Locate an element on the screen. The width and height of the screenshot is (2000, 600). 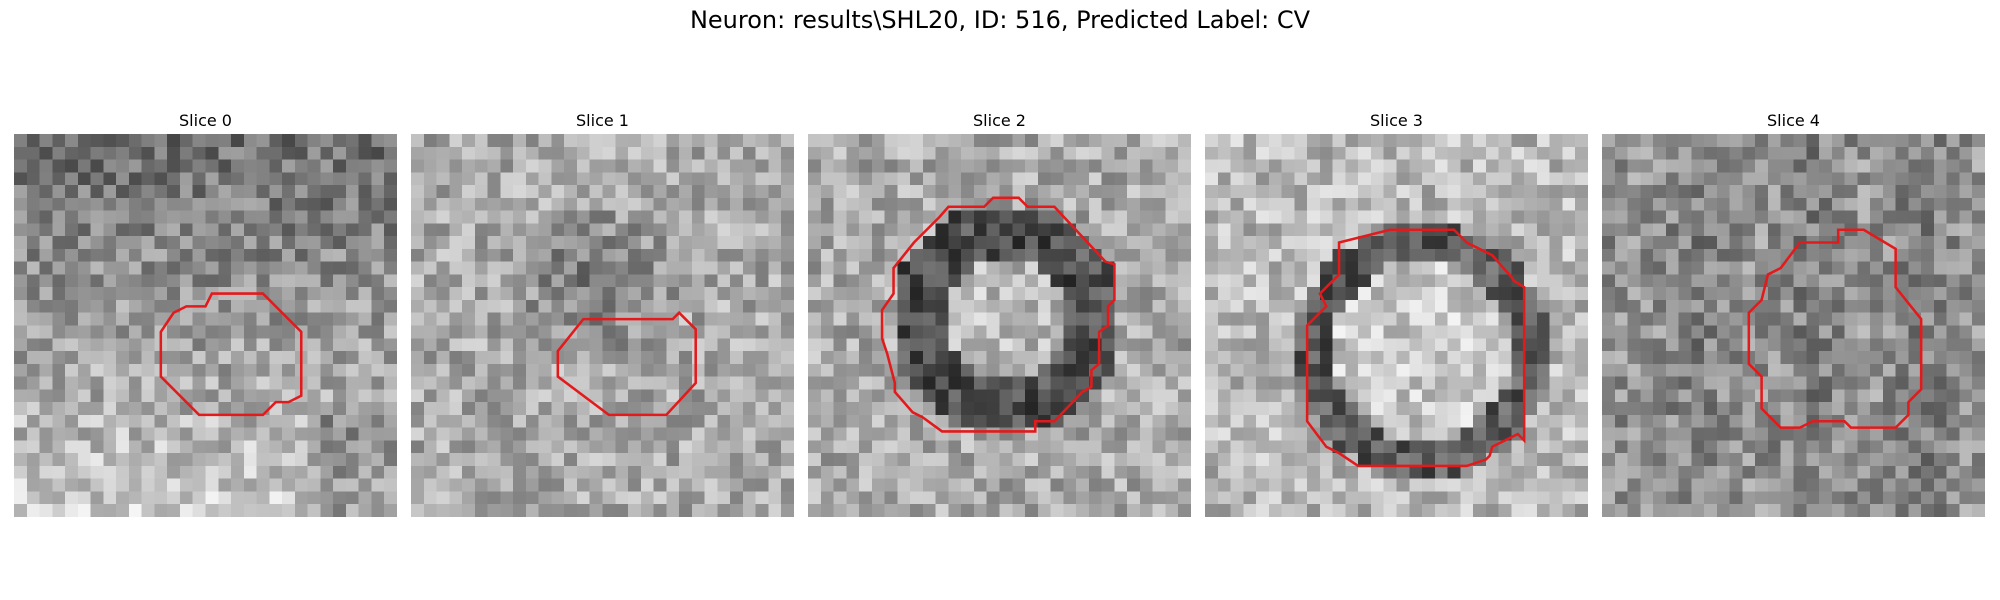
slice-title-2: Slice 2 is located at coordinates (999, 120).